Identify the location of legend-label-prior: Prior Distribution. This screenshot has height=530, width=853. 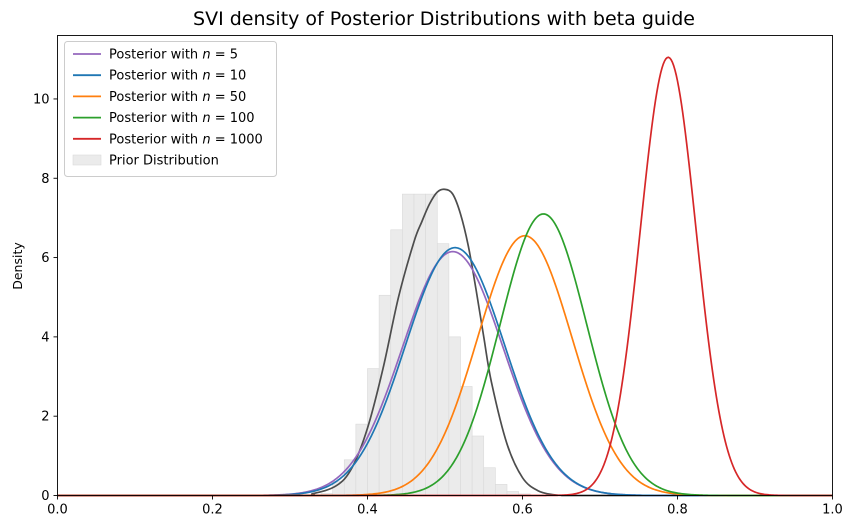
(164, 161).